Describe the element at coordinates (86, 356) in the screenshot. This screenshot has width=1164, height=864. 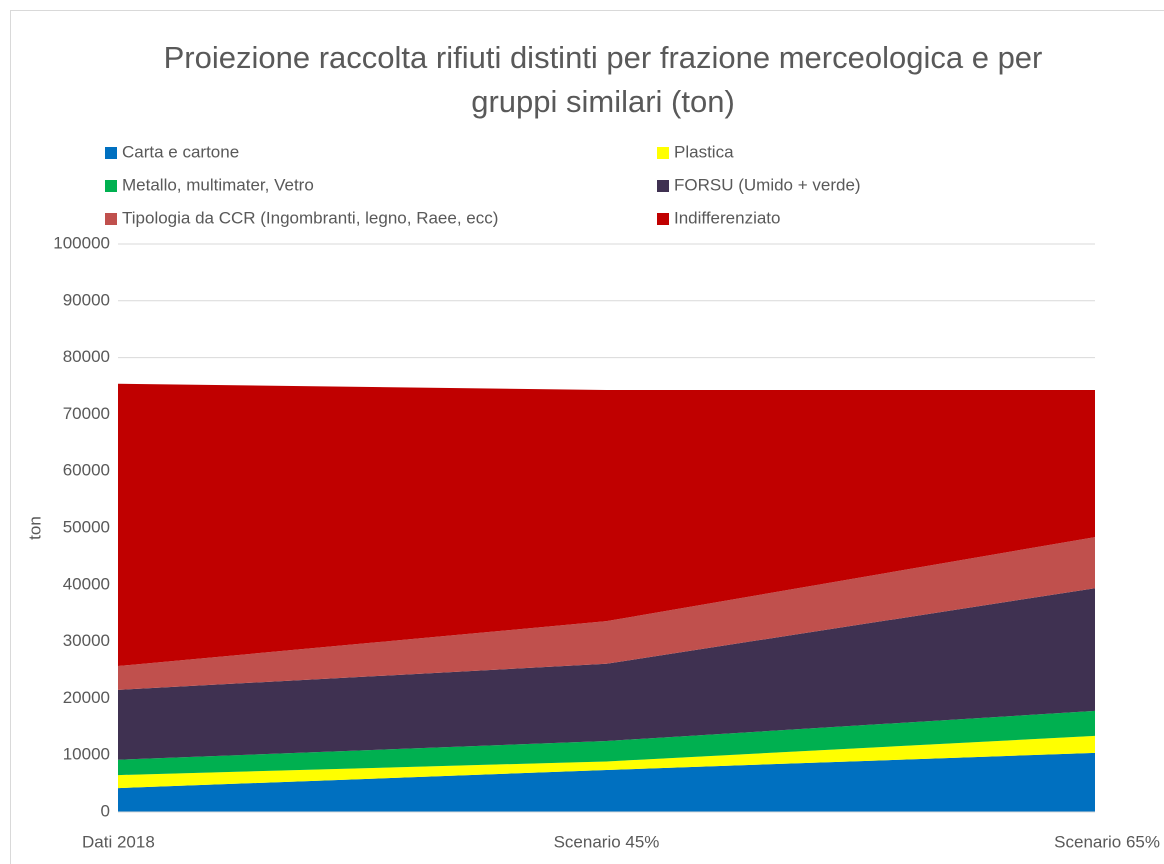
I see `y-tick-label: 80000` at that location.